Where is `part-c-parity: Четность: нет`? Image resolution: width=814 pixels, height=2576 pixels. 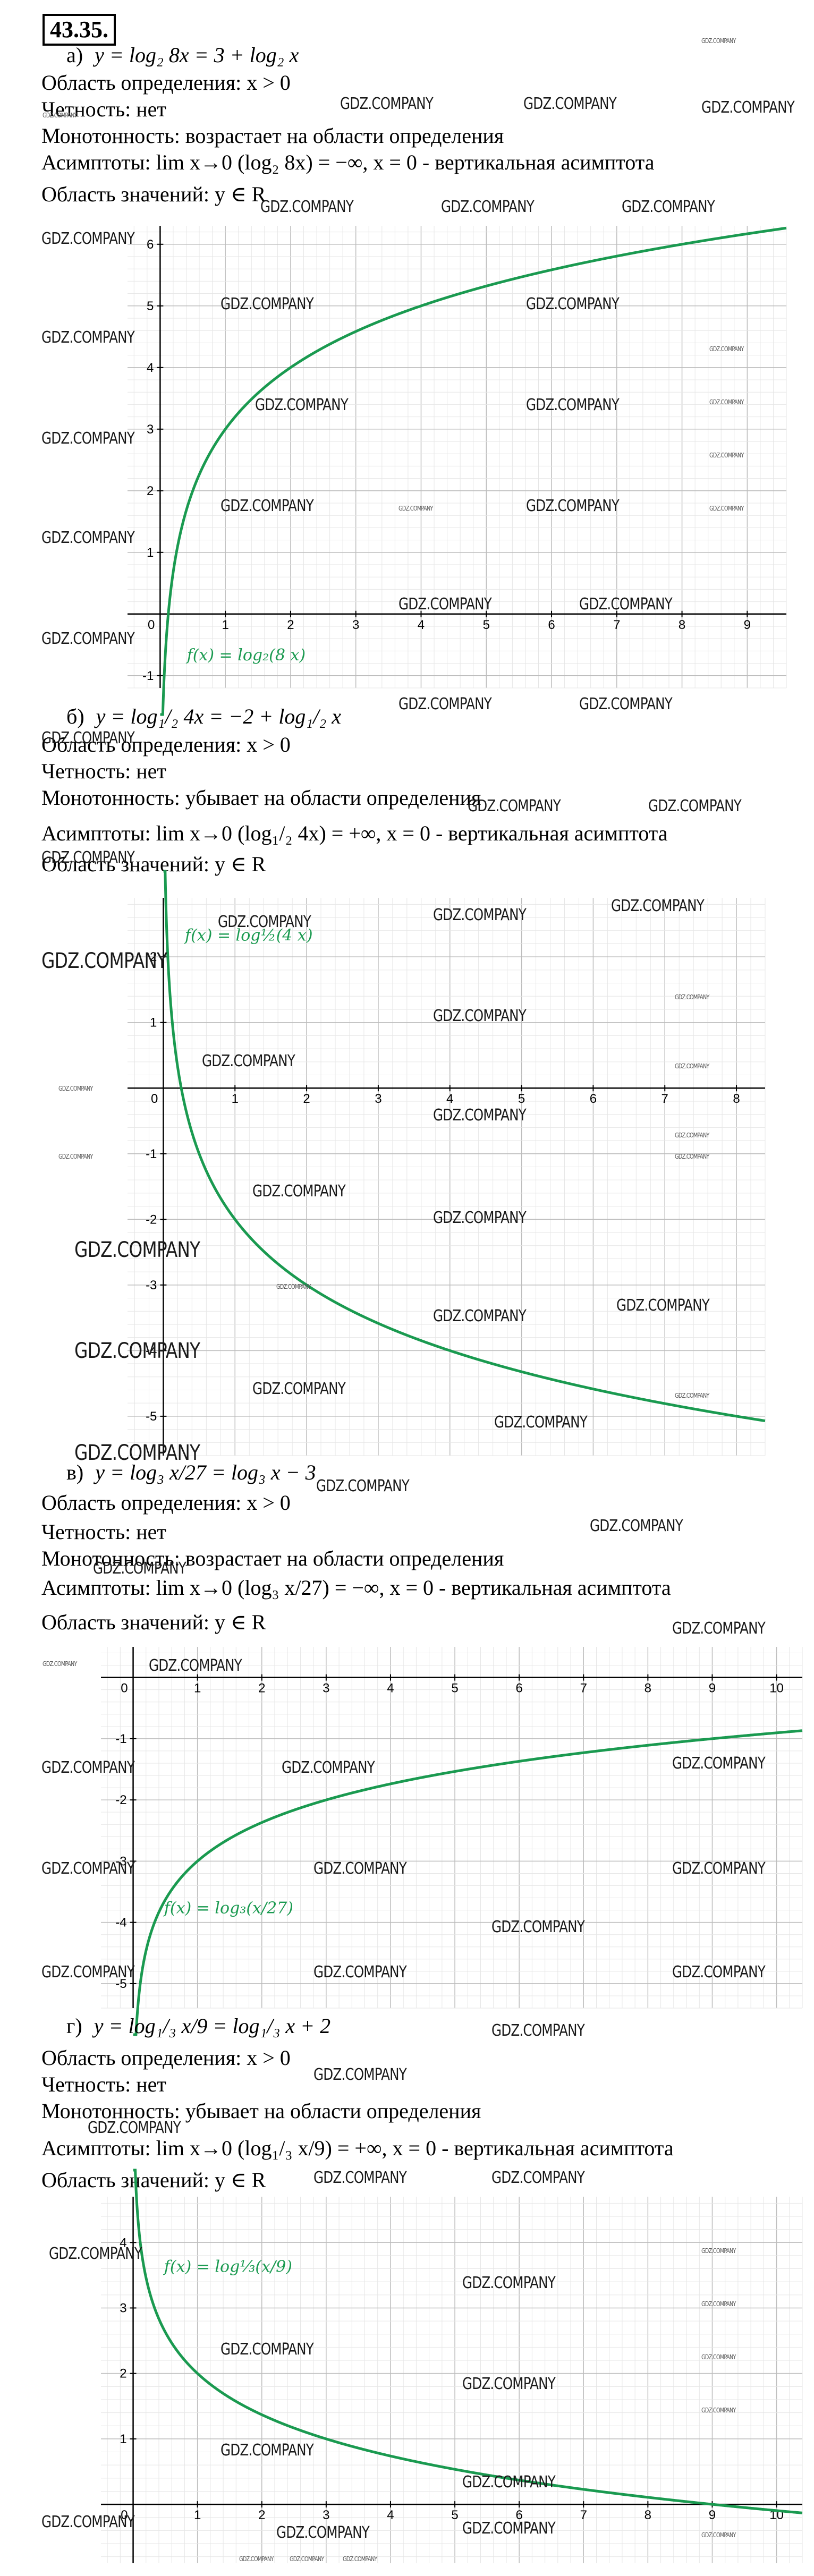
part-c-parity: Четность: нет is located at coordinates (103, 1532).